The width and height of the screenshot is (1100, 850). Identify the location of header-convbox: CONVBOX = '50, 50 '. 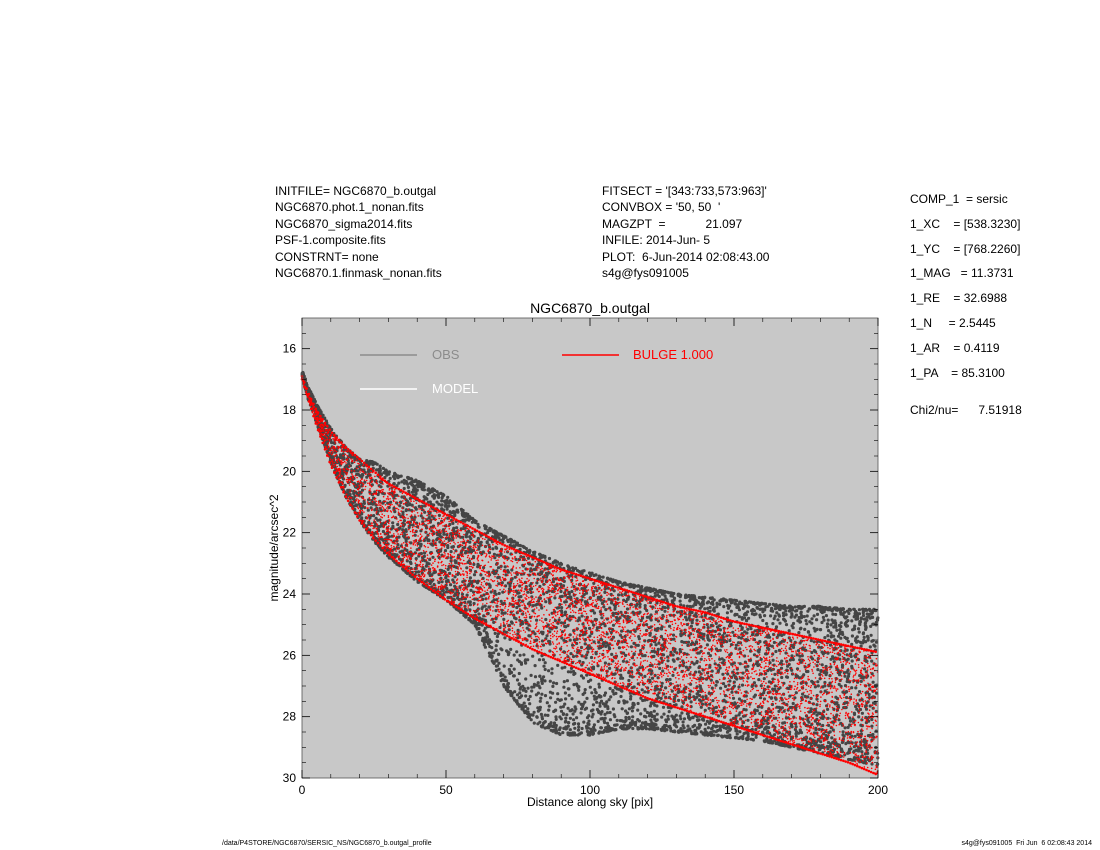
(661, 207).